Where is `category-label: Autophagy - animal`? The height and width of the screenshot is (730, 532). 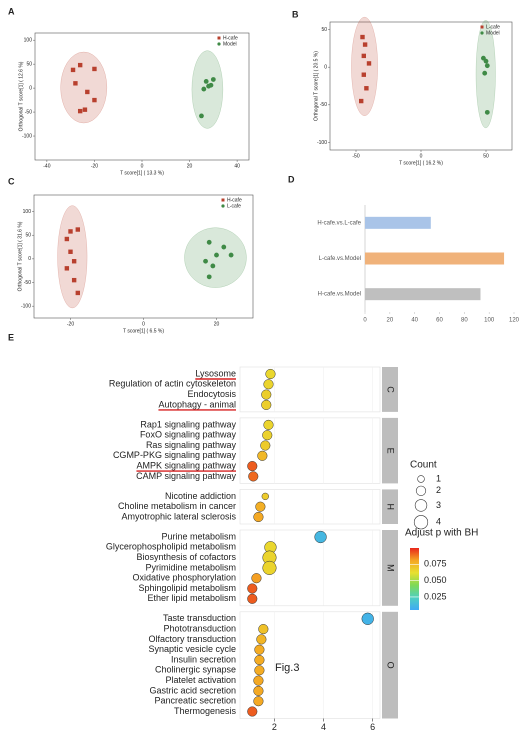
category-label: Autophagy - animal is located at coordinates (197, 404).